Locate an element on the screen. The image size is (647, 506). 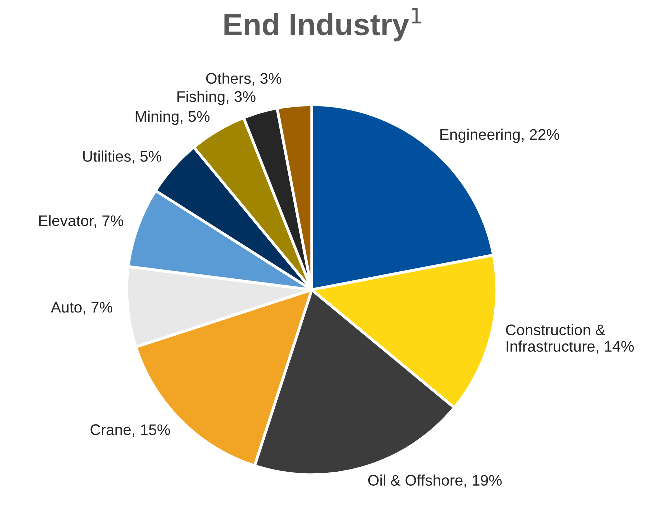
slice-label: Utilities, 5% is located at coordinates (123, 157).